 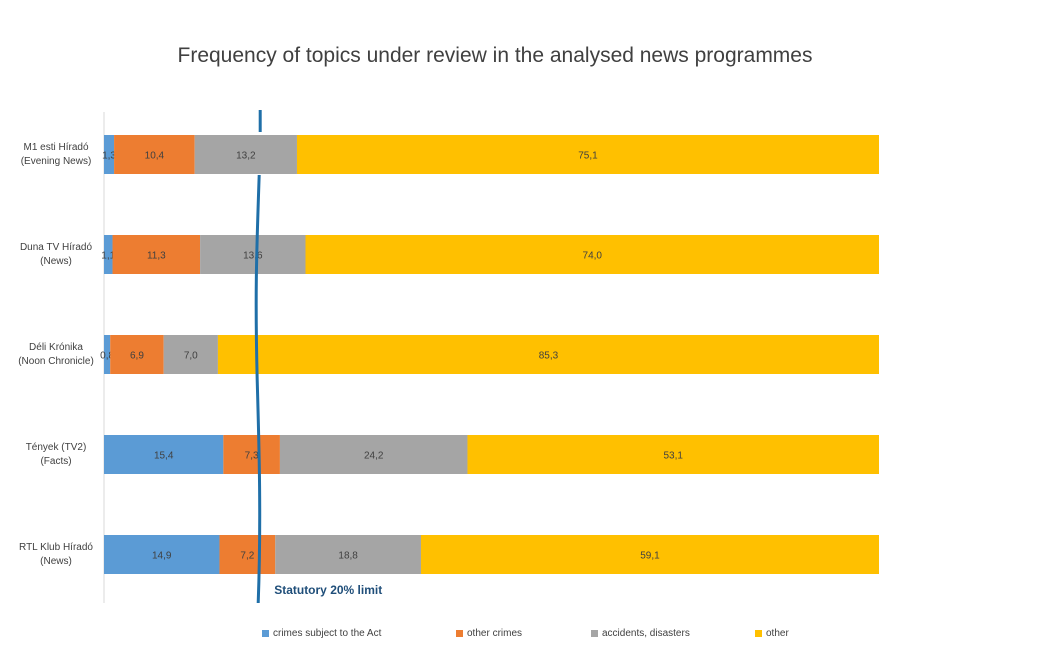 I want to click on legend-label: other crimes, so click(x=495, y=633).